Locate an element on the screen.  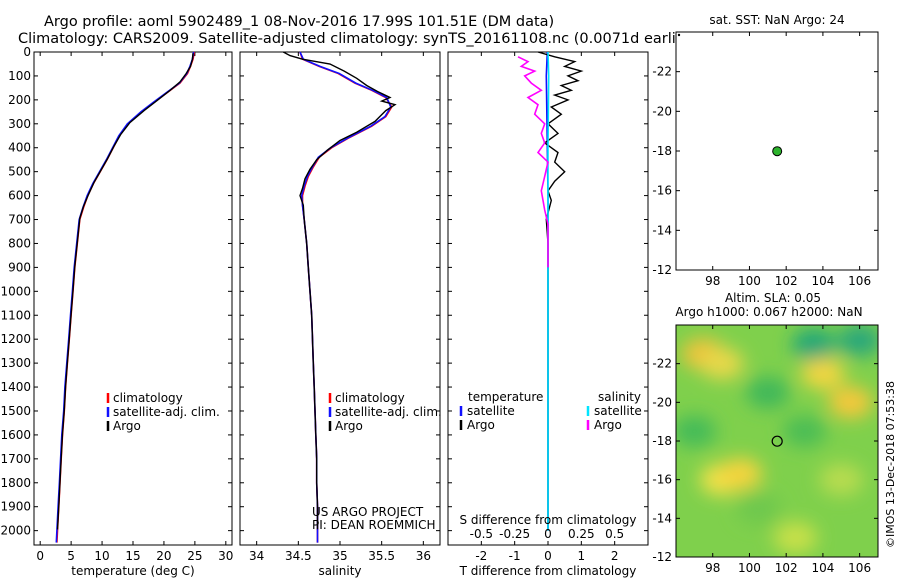
sst_map-ytick-label: -12 is located at coordinates (662, 270).